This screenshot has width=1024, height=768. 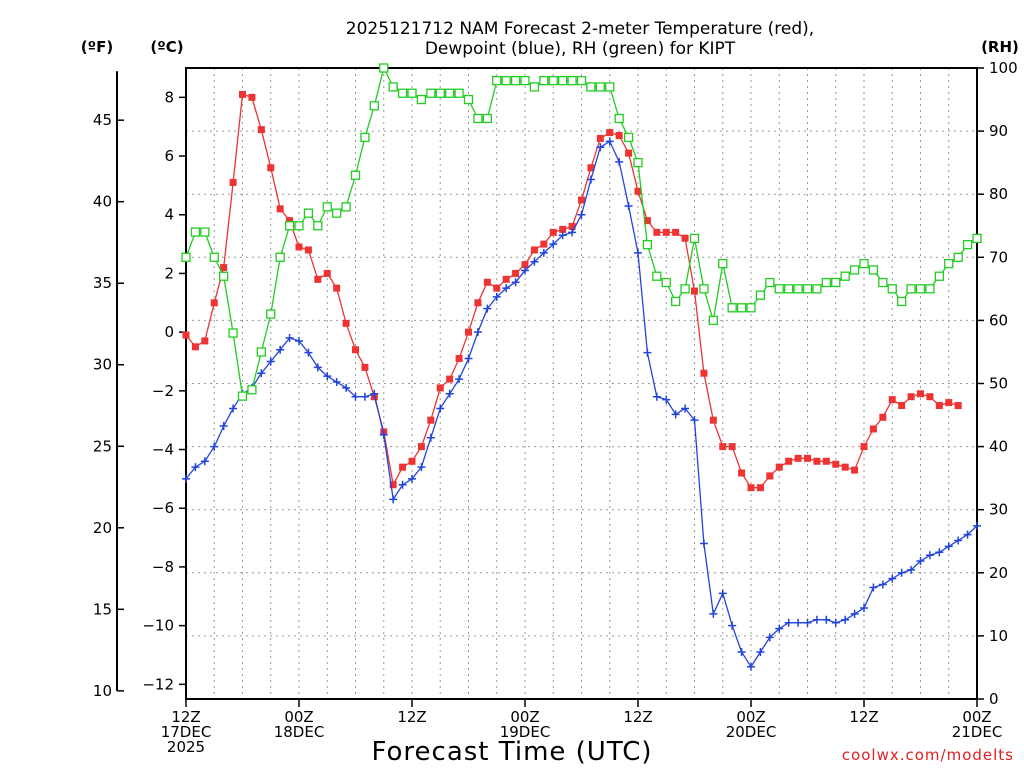 What do you see at coordinates (411, 717) in the screenshot?
I see `x-tick-label: 12Z` at bounding box center [411, 717].